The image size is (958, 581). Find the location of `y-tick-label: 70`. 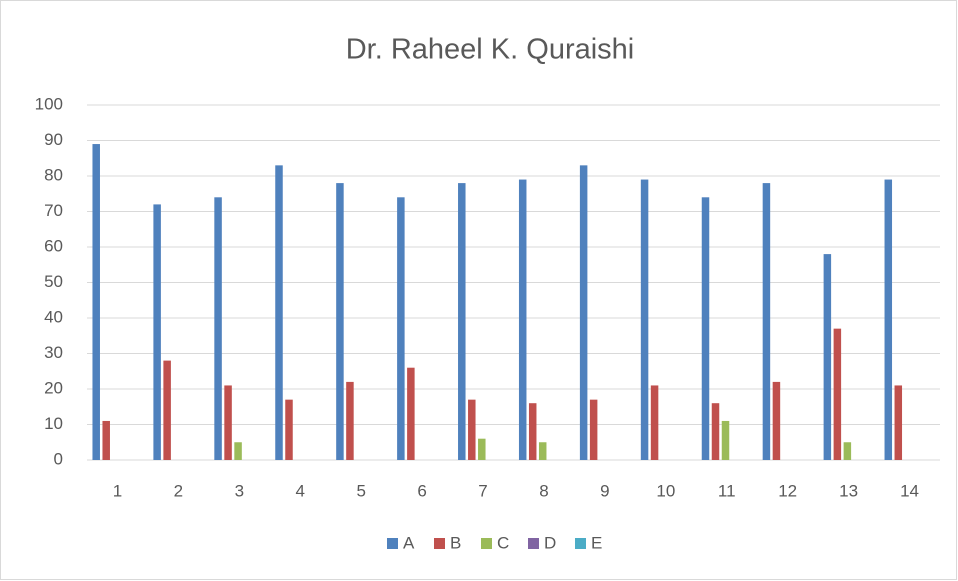

y-tick-label: 70 is located at coordinates (53, 210).